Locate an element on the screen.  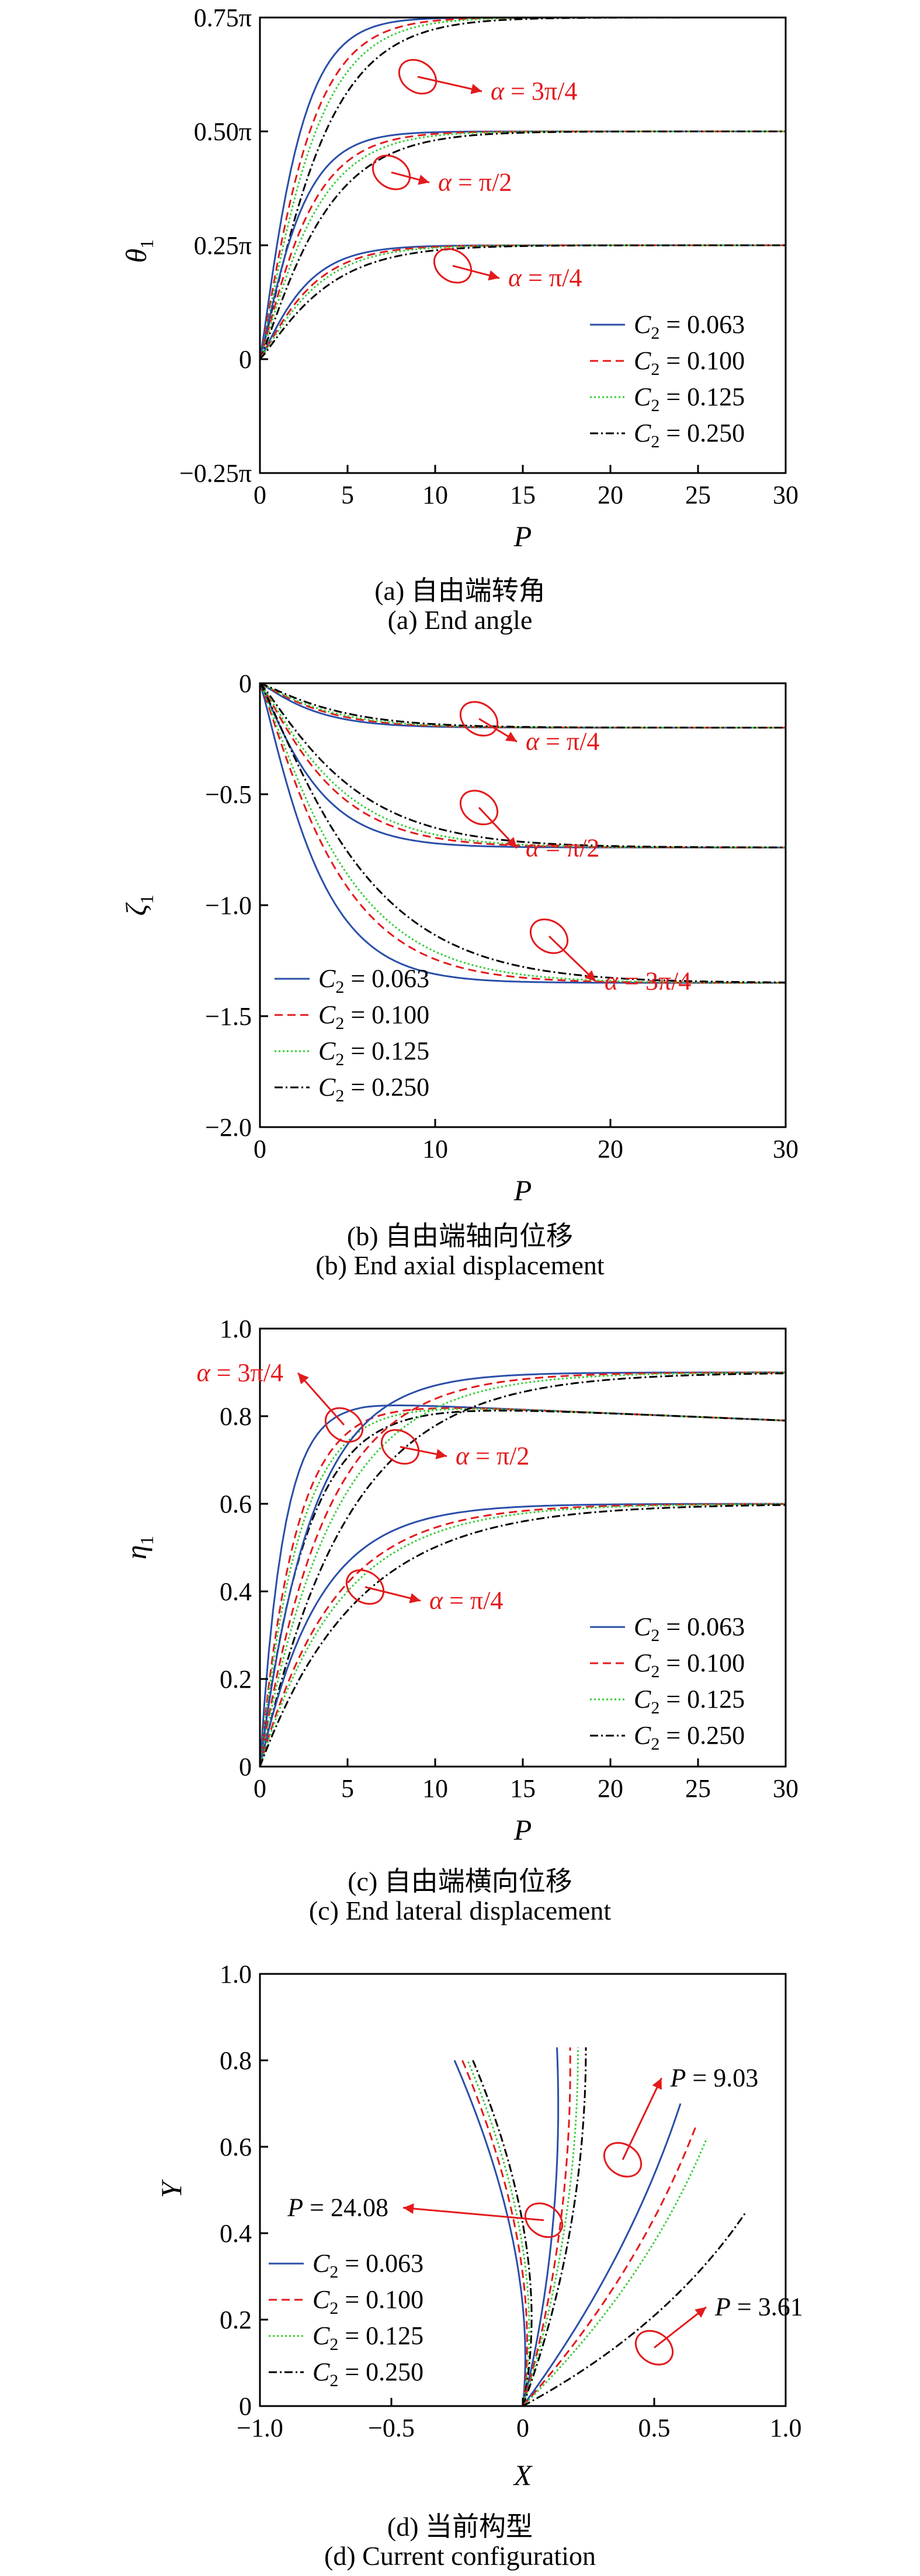
x-tick-label-c: 15 is located at coordinates (523, 1788).